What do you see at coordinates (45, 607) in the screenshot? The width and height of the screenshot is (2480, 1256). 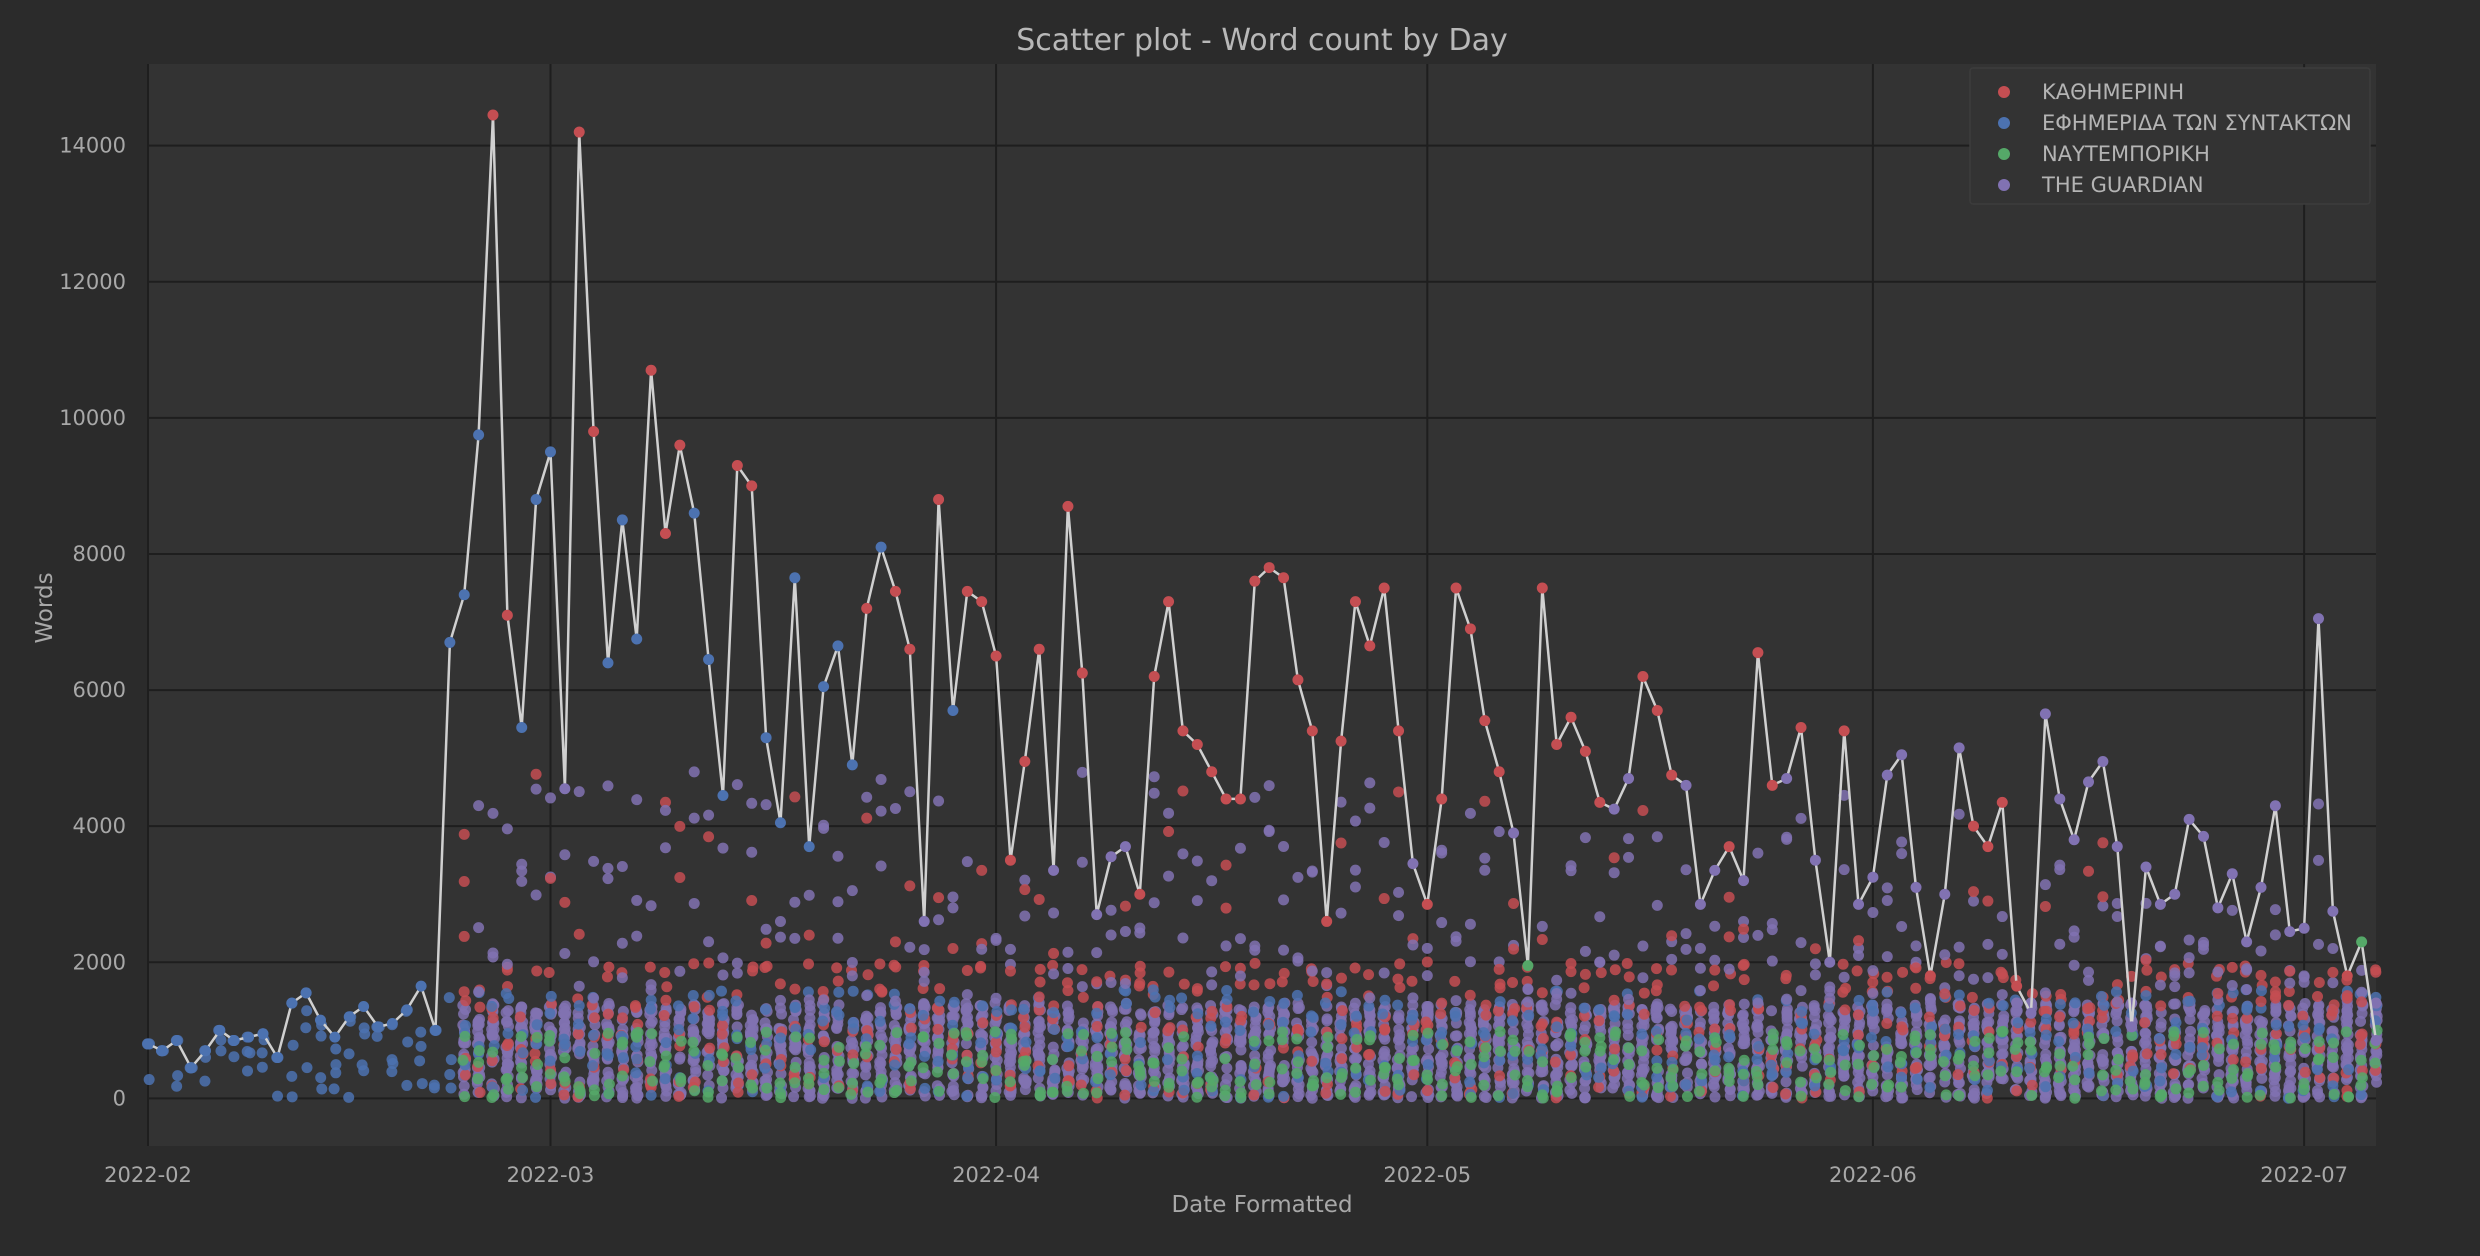 I see `y-axis-title: Words` at bounding box center [45, 607].